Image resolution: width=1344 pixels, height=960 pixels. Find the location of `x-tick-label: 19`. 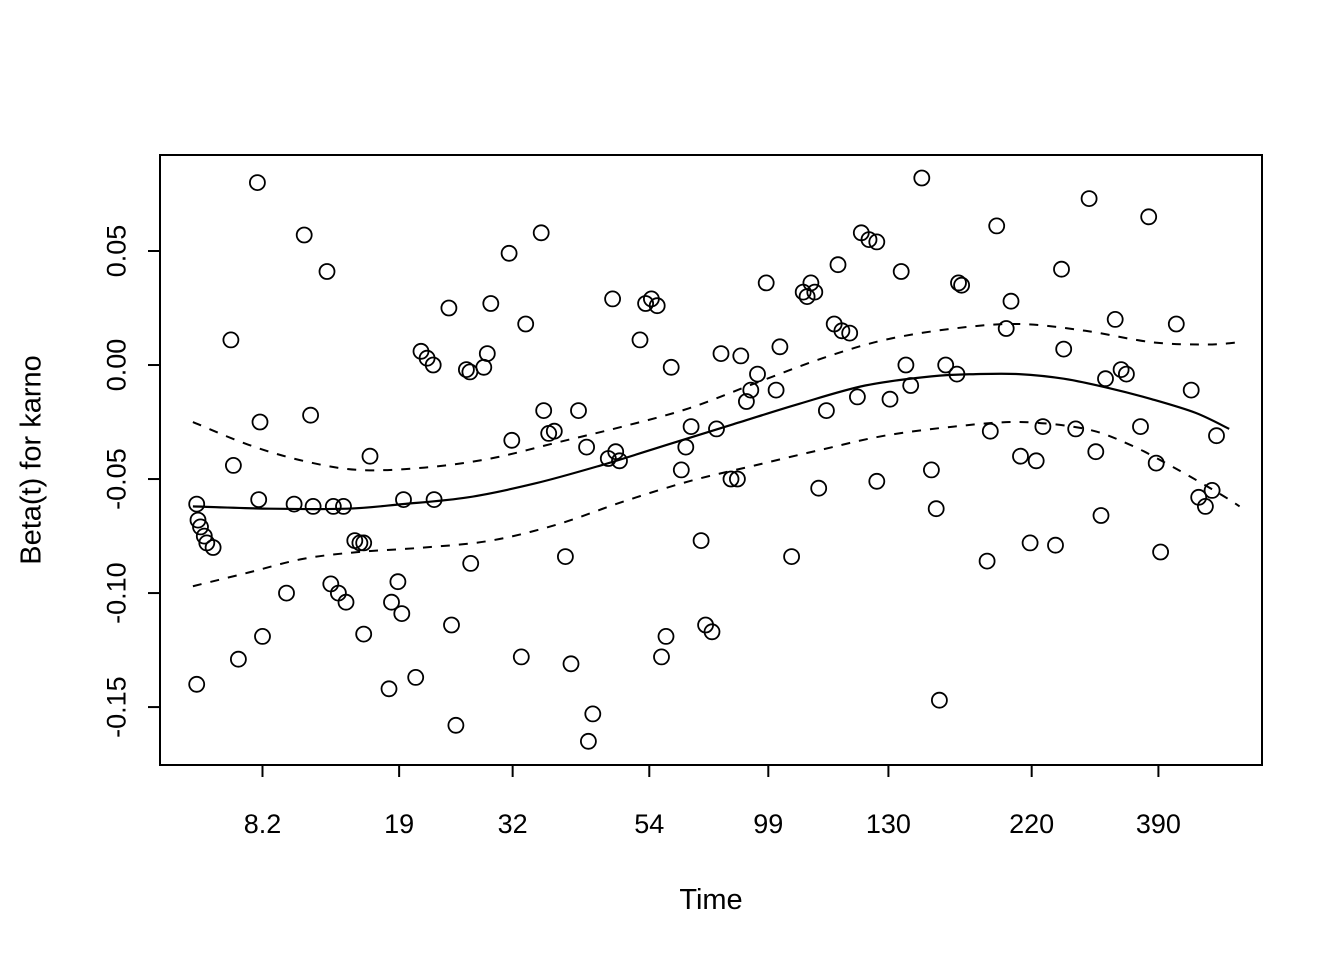

x-tick-label: 19 is located at coordinates (399, 824).